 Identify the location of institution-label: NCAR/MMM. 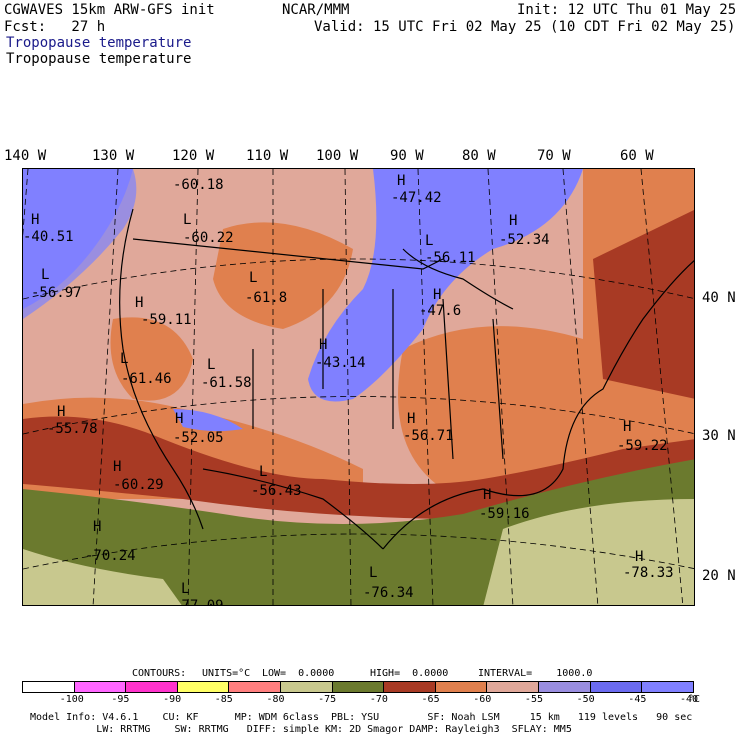
(316, 10).